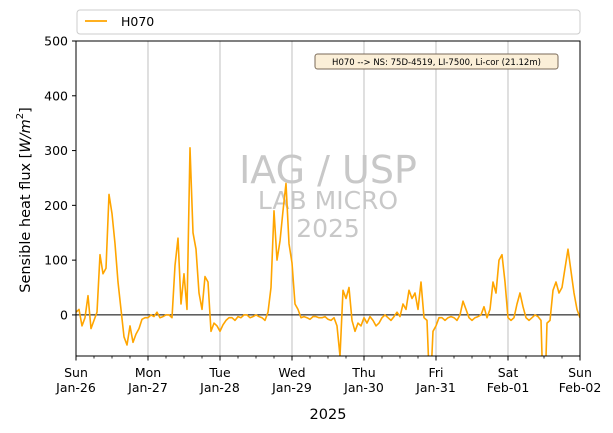  What do you see at coordinates (219, 372) in the screenshot?
I see `x-tick-label-day: Tue` at bounding box center [219, 372].